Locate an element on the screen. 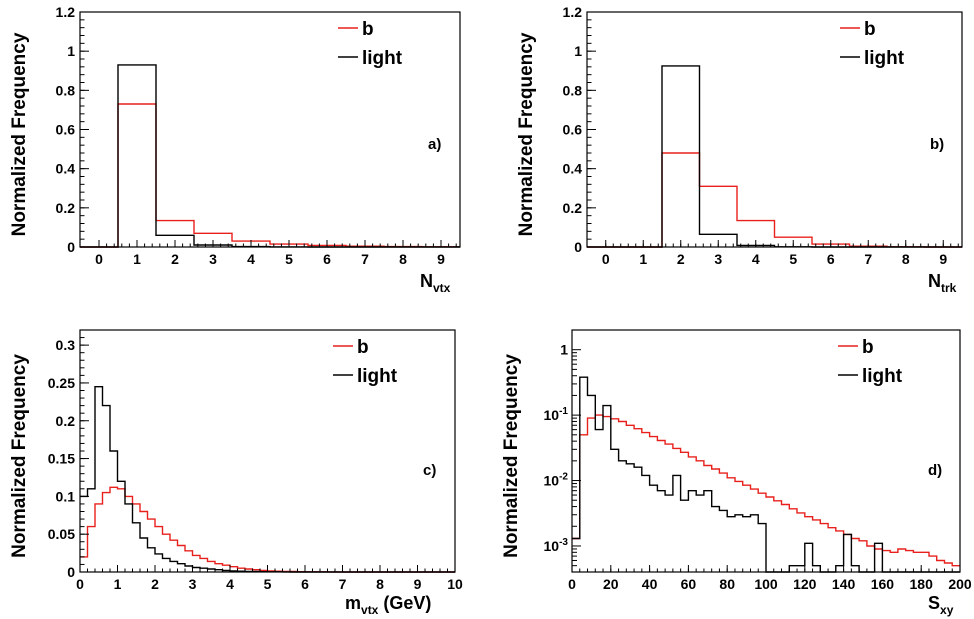  x-axis-label: Ntrk is located at coordinates (942, 283).